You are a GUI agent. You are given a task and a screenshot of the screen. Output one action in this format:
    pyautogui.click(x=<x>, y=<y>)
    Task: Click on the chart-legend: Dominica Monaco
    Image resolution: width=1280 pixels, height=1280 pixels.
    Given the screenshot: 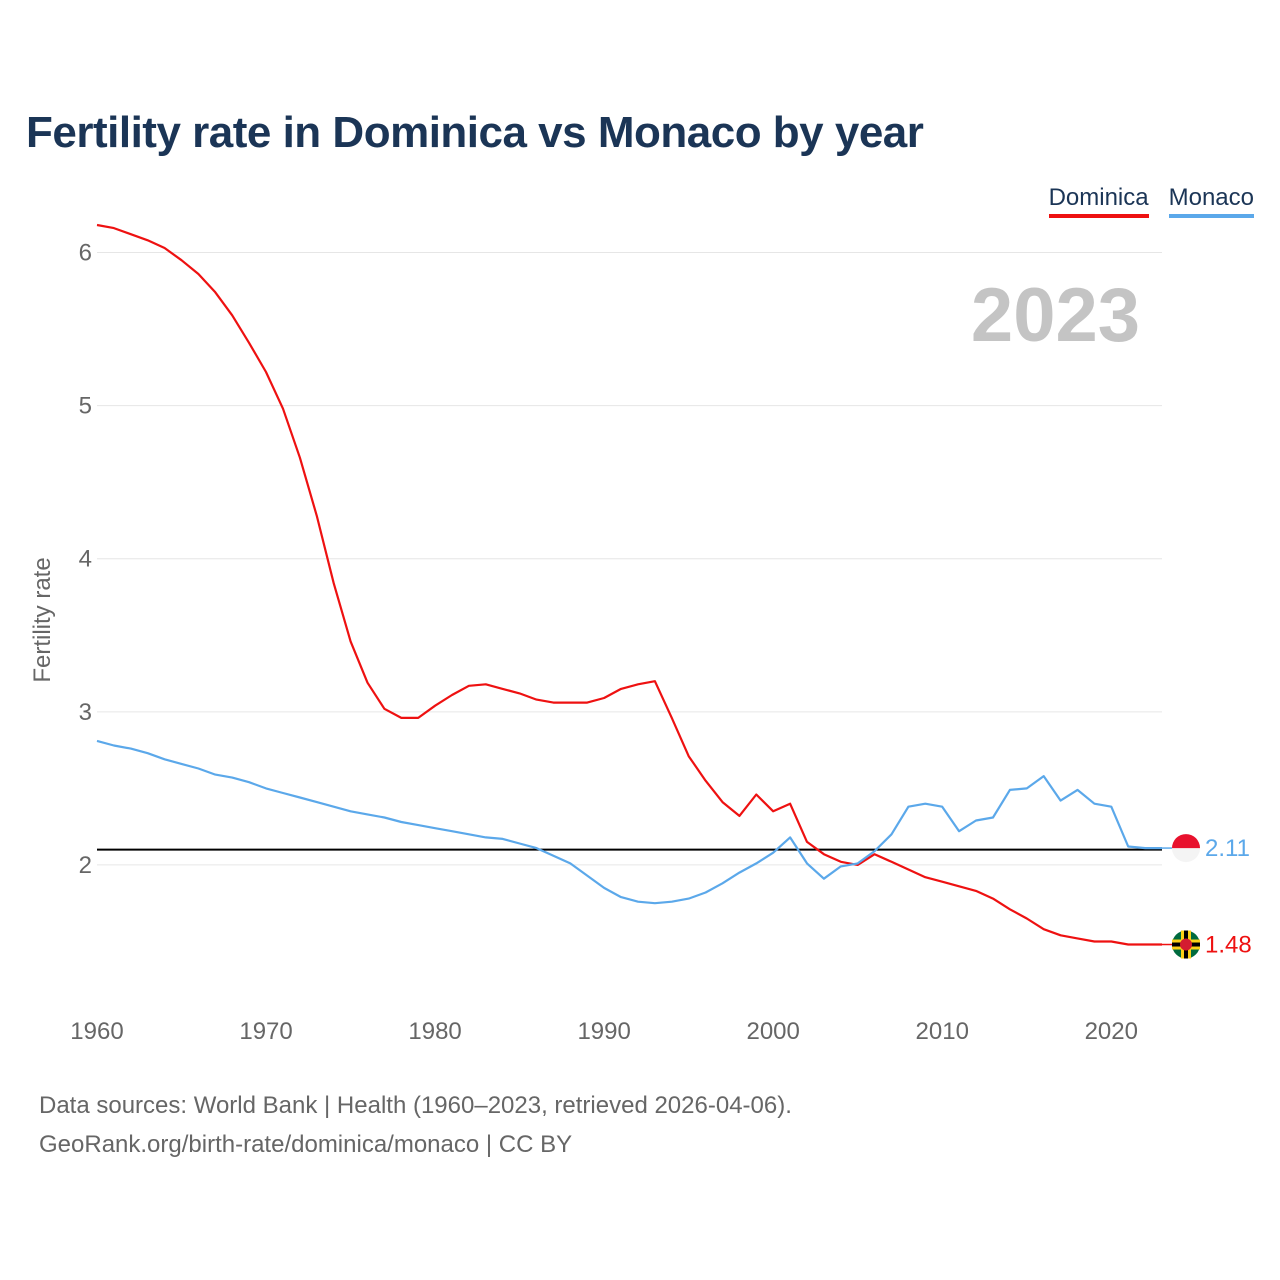 What is the action you would take?
    pyautogui.click(x=1151, y=201)
    